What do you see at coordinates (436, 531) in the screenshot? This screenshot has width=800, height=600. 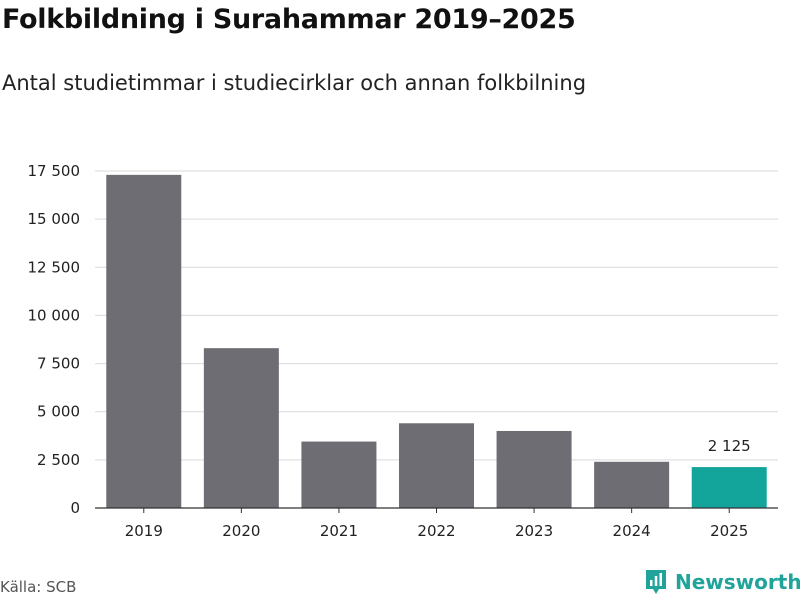 I see `x-tick-label: 2022` at bounding box center [436, 531].